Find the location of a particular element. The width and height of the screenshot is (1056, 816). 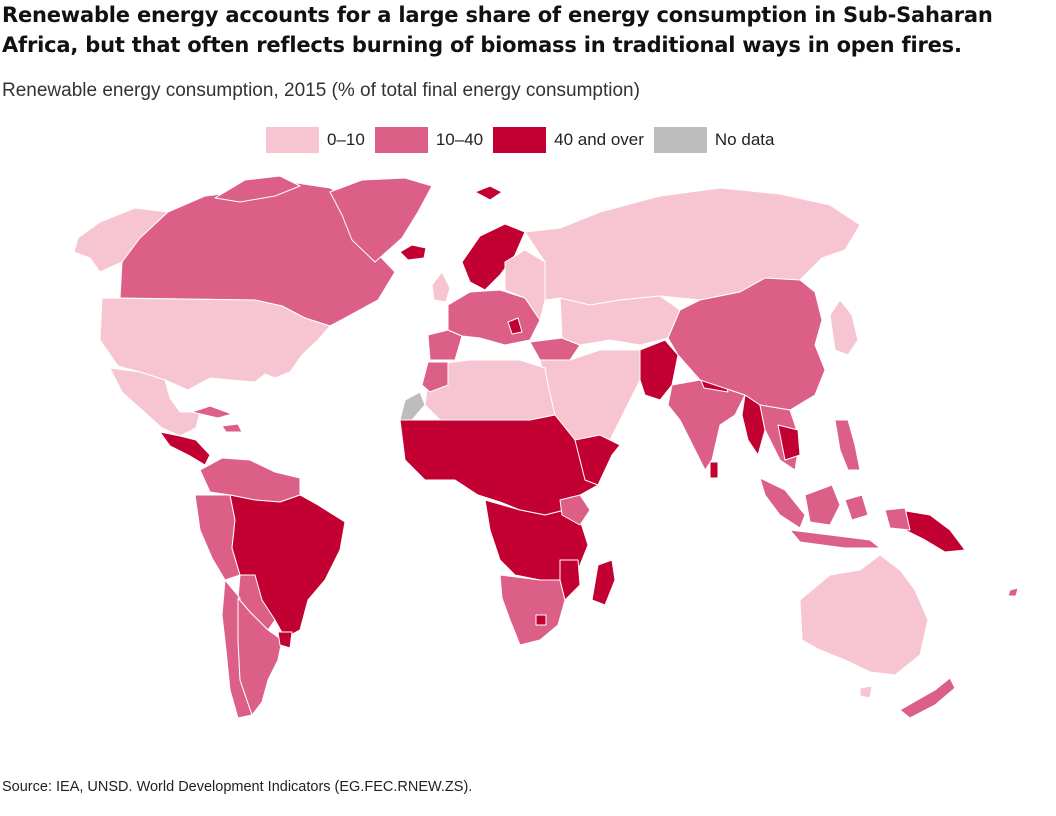

region-central-asia is located at coordinates (620, 320).